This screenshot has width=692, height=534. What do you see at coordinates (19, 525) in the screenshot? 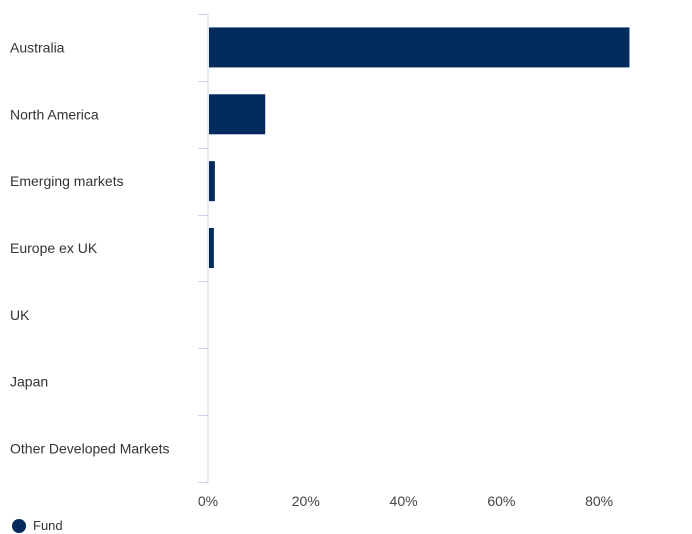
I see `legend-swatch-fund` at bounding box center [19, 525].